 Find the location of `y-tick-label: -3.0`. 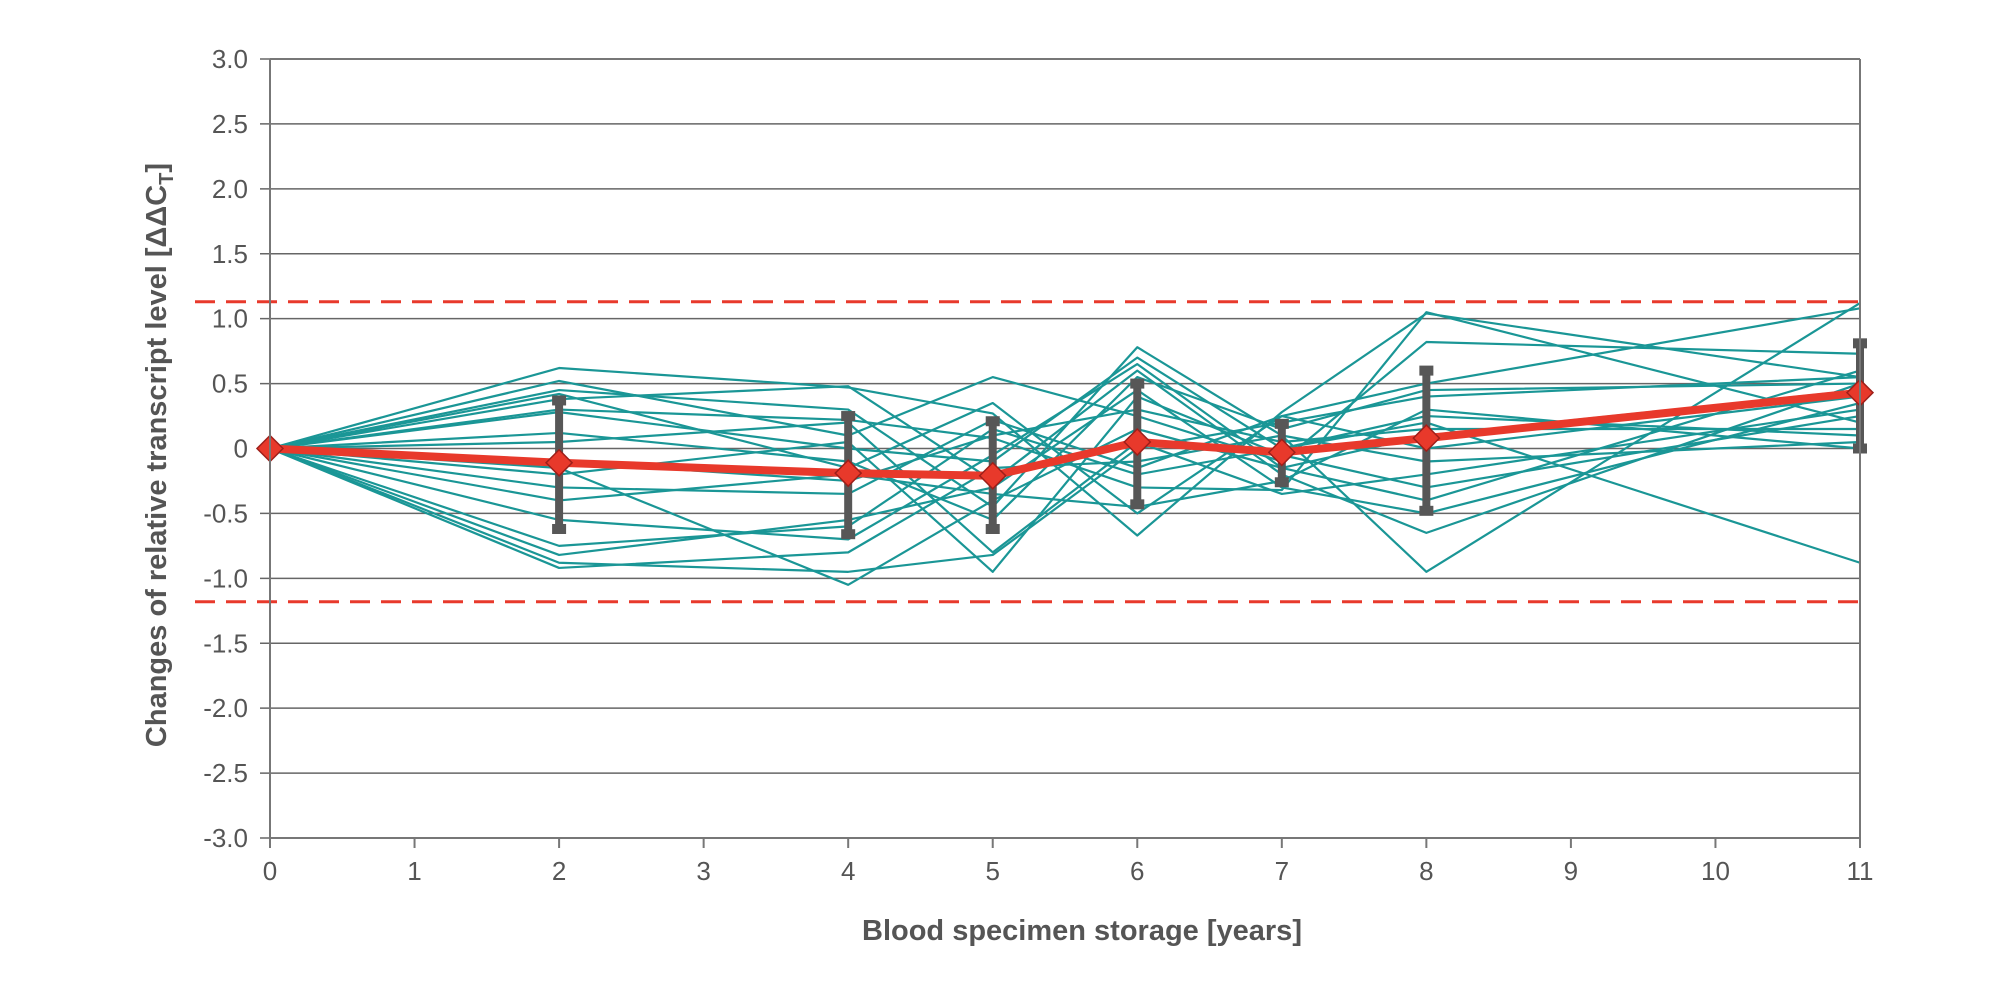

y-tick-label: -3.0 is located at coordinates (225, 838).